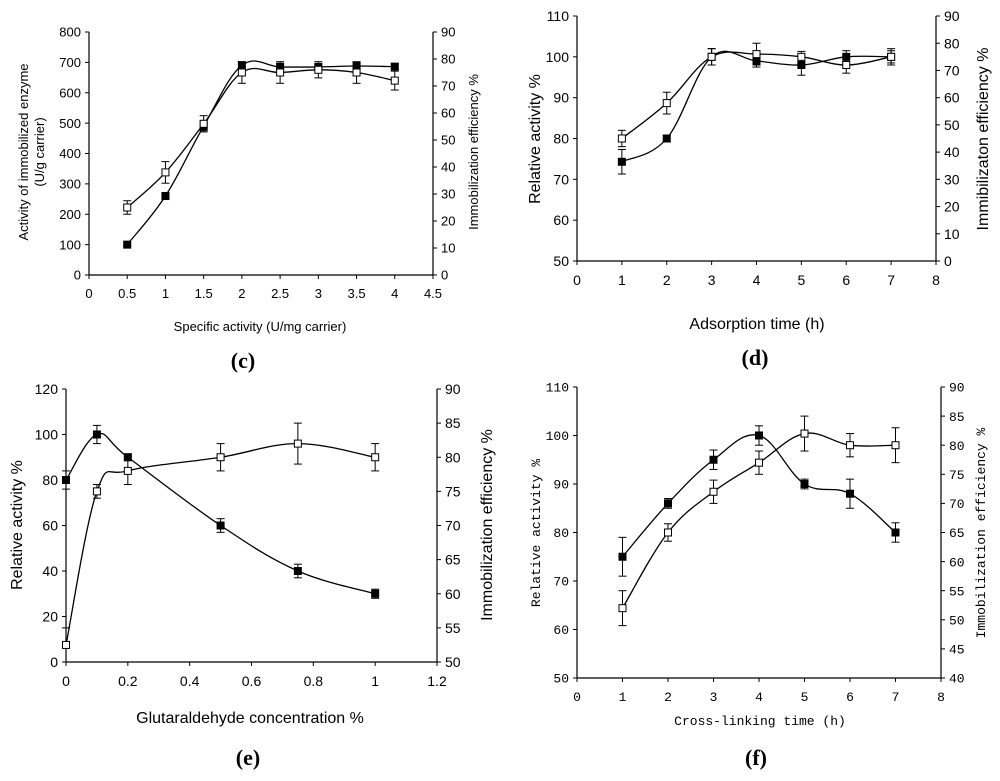  Describe the element at coordinates (760, 721) in the screenshot. I see `x-axis-label: Cross-linking time (h)` at that location.